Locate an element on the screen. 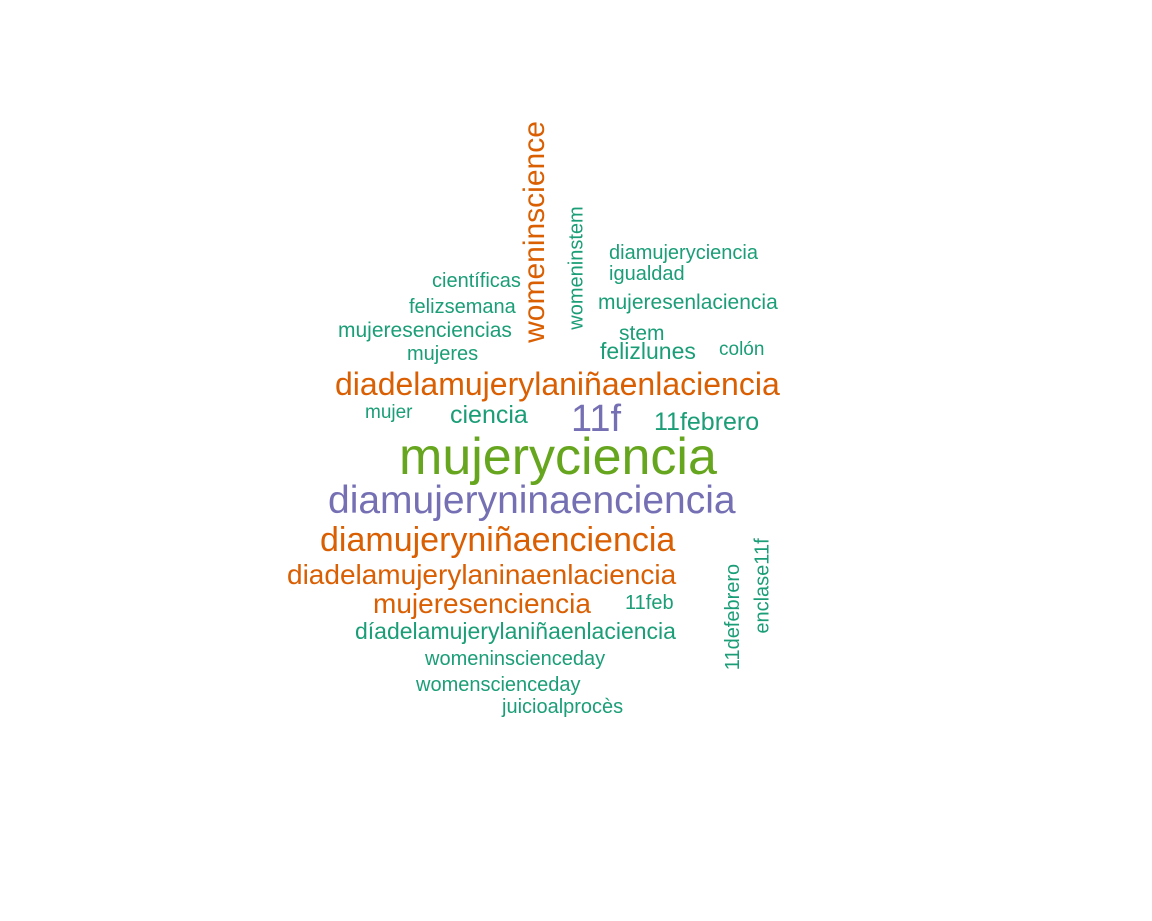 The height and width of the screenshot is (921, 1152). word-mujeresenciencias: mujeresenciencias is located at coordinates (425, 330).